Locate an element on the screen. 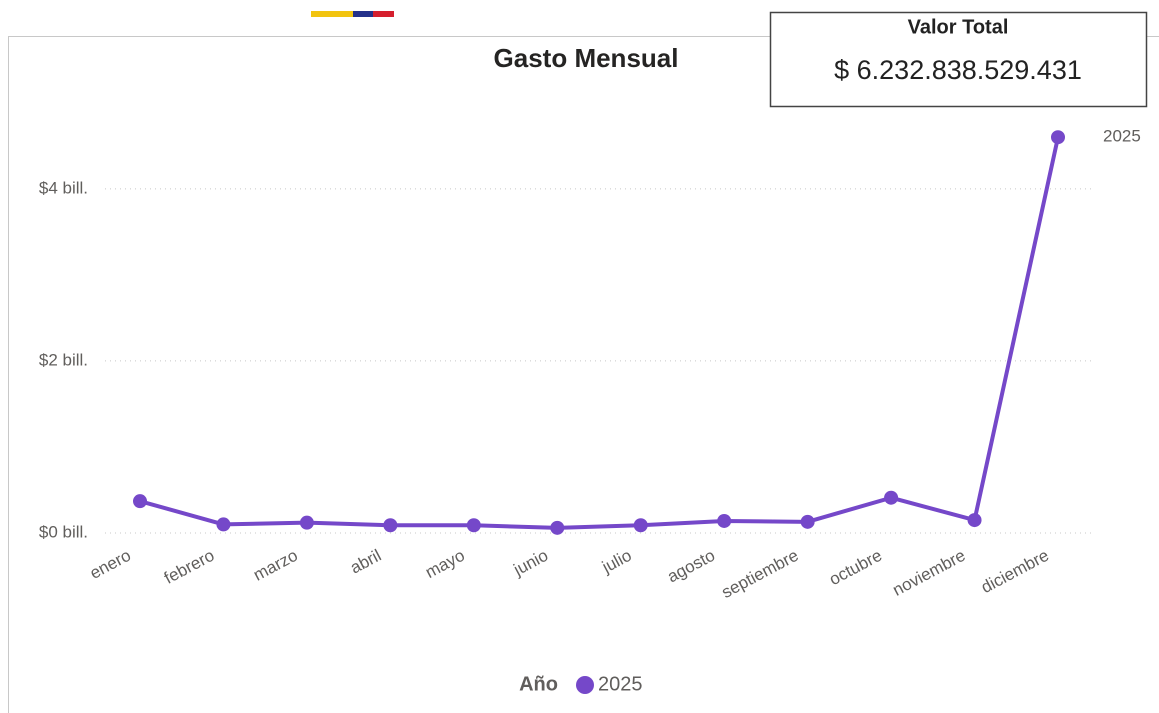 The height and width of the screenshot is (713, 1159). legend-title: Año is located at coordinates (538, 684).